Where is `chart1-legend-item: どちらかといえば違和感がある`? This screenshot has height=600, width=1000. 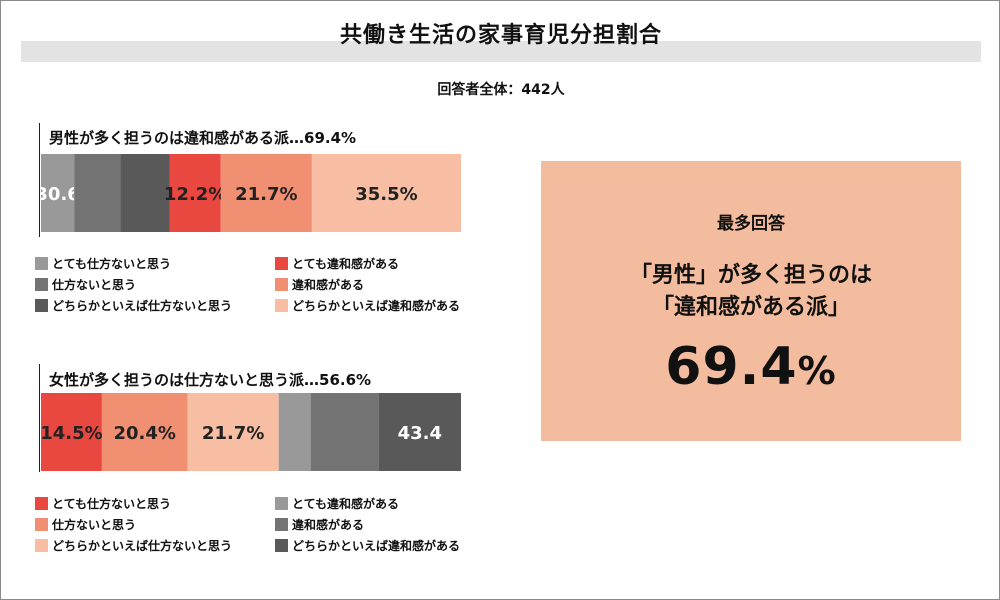 chart1-legend-item: どちらかといえば違和感がある is located at coordinates (367, 305).